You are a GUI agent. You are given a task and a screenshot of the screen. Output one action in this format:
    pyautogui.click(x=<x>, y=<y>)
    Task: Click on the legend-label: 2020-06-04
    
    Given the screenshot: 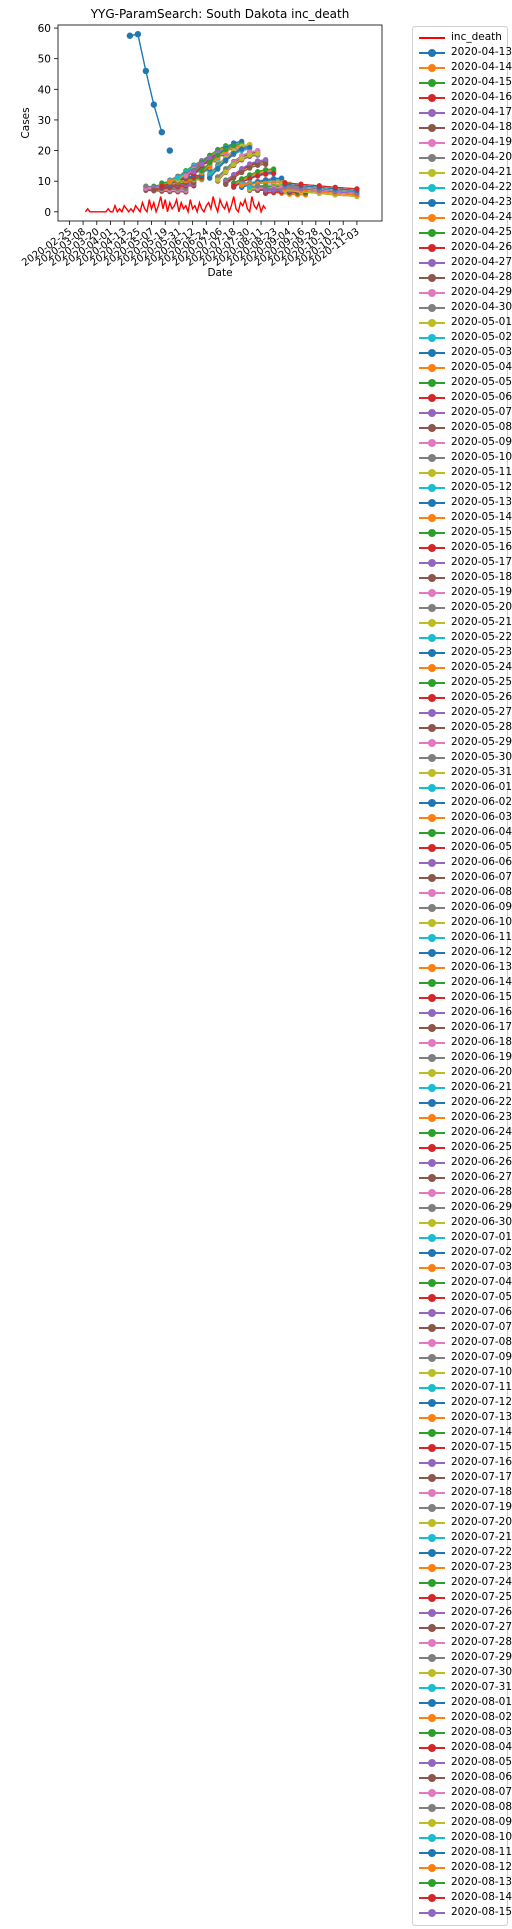 What is the action you would take?
    pyautogui.click(x=481, y=832)
    